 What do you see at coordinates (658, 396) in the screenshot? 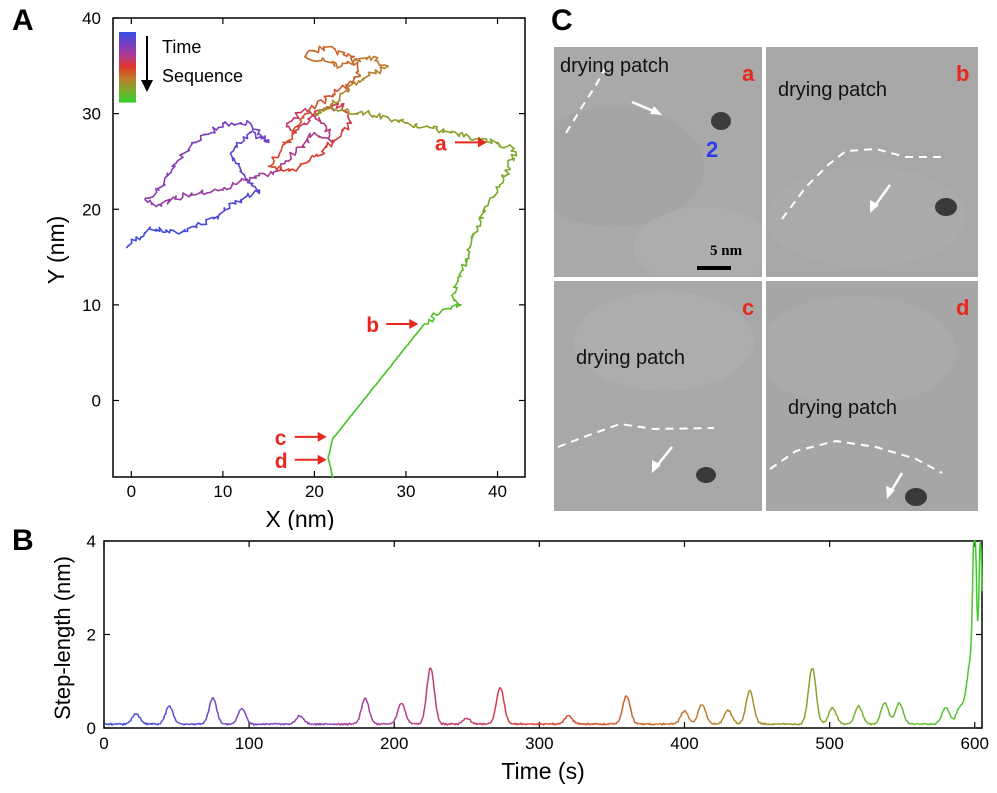
I see `micrograph-tile-c: drying patch c` at bounding box center [658, 396].